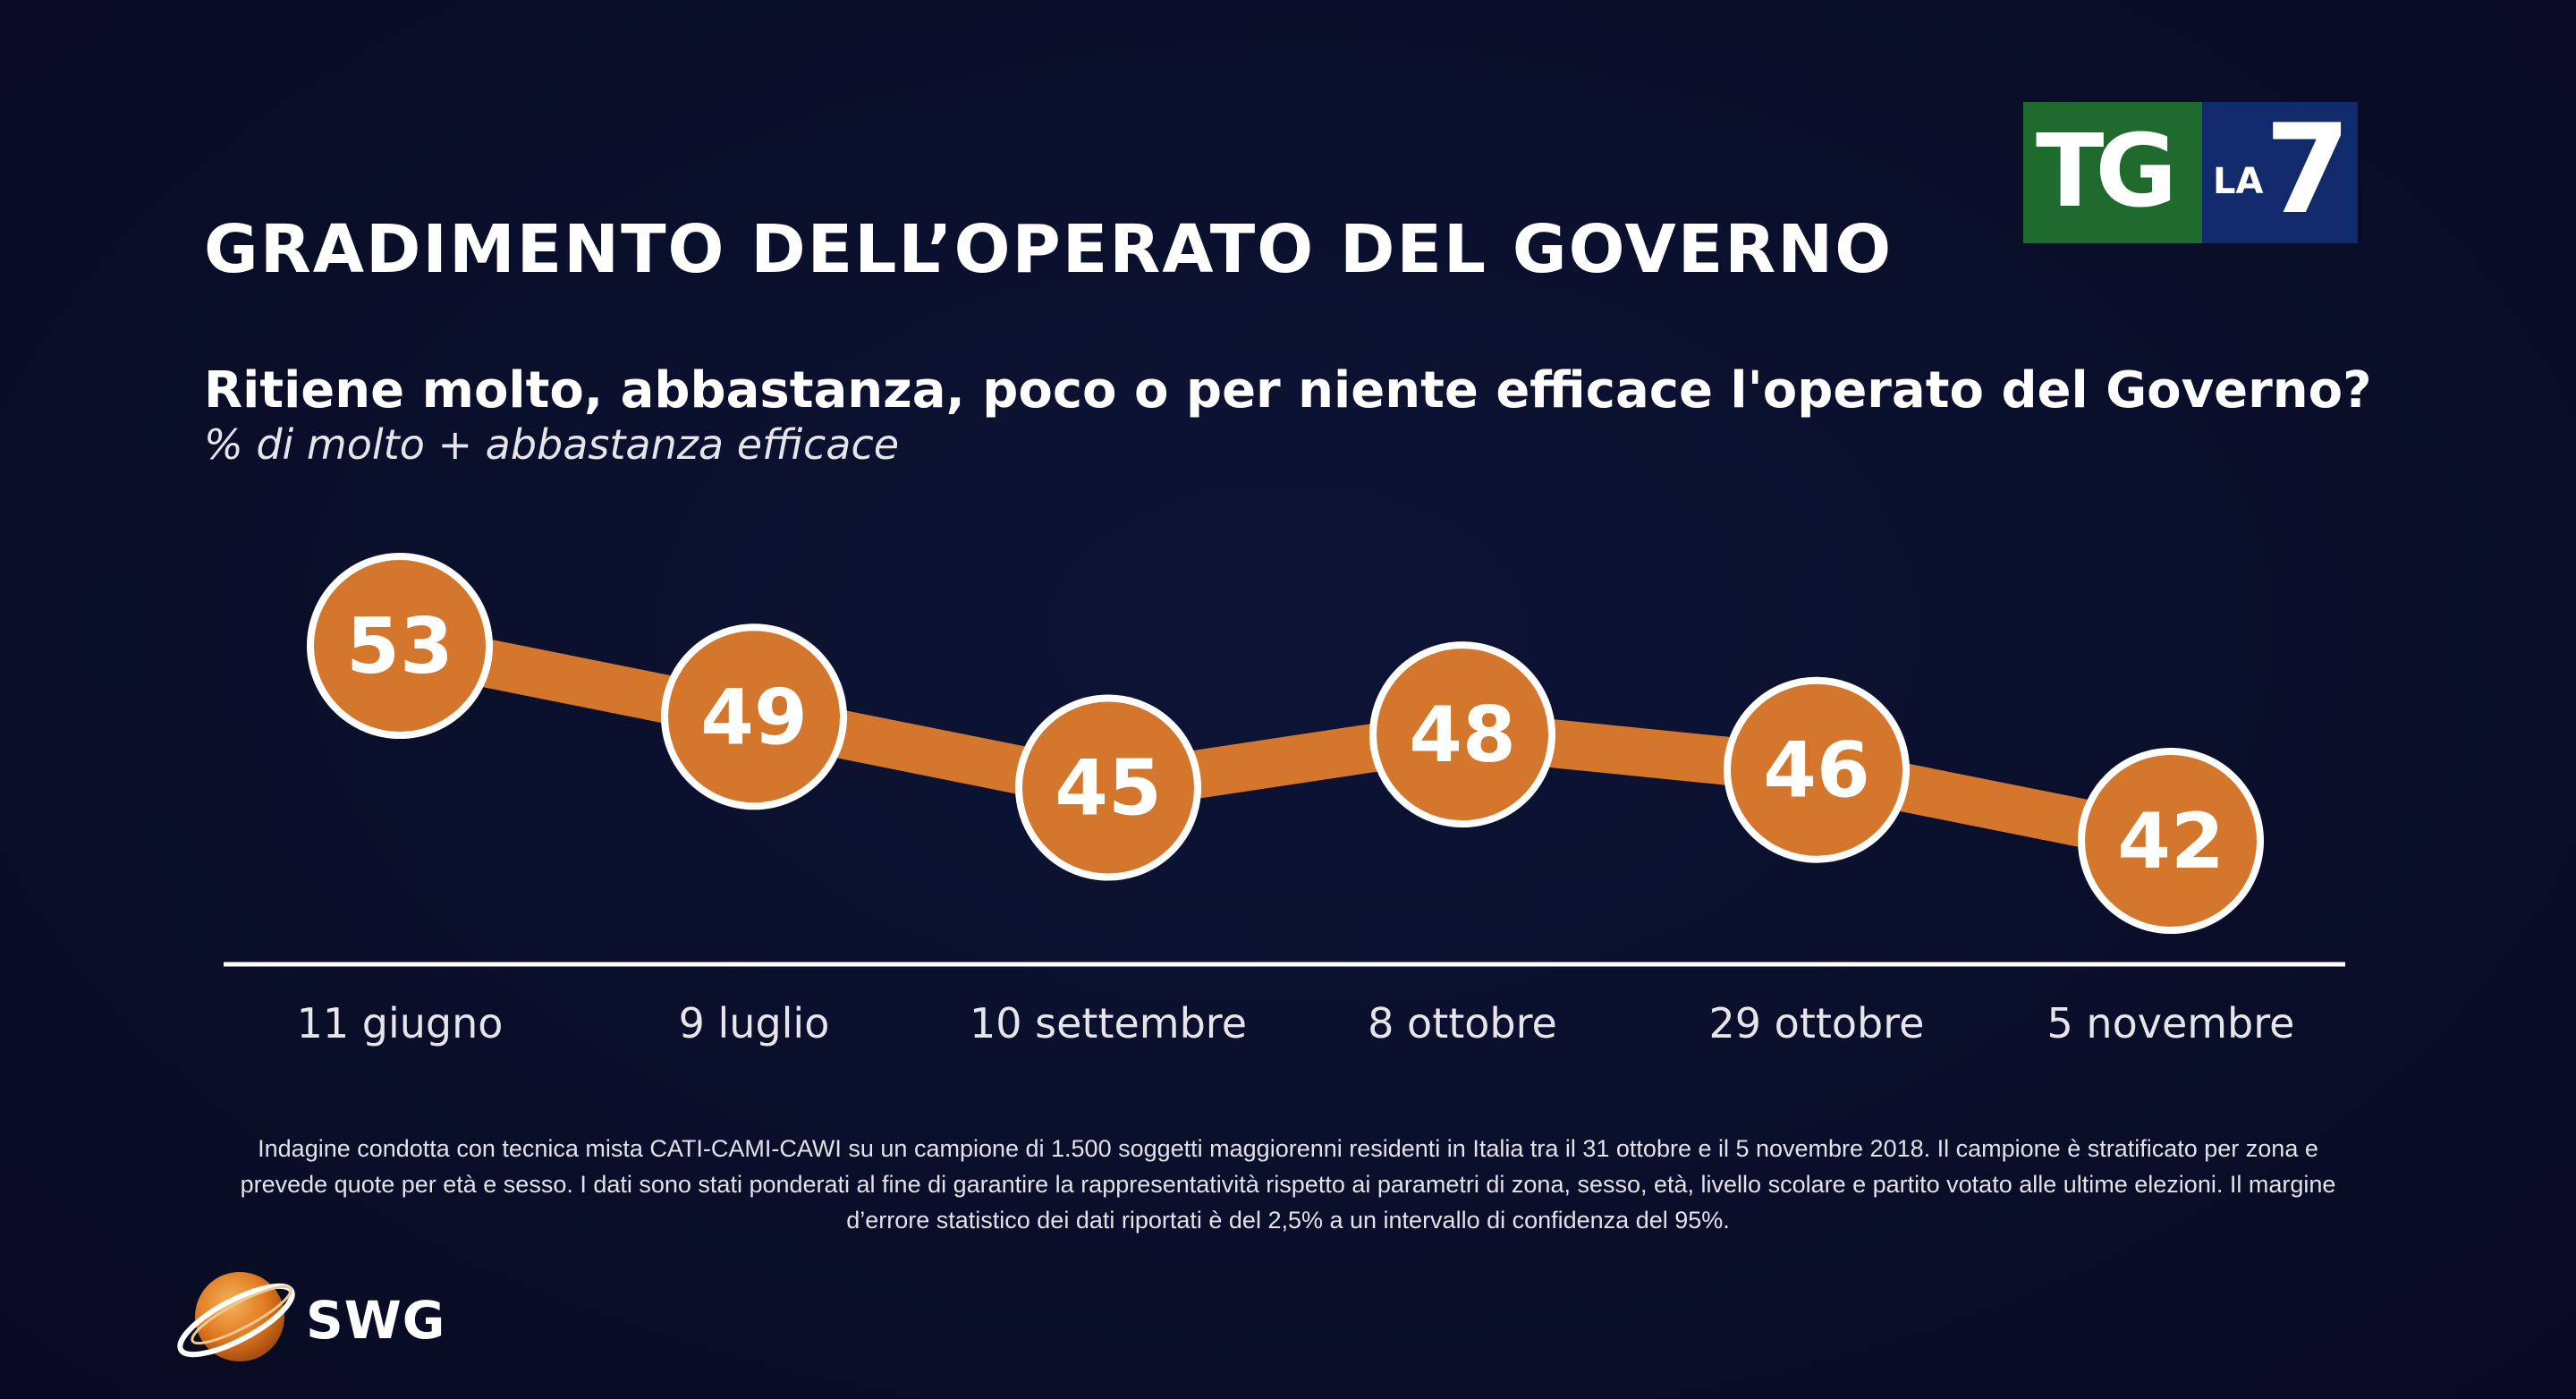  What do you see at coordinates (2106, 172) in the screenshot?
I see `logo-tg-text: TG` at bounding box center [2106, 172].